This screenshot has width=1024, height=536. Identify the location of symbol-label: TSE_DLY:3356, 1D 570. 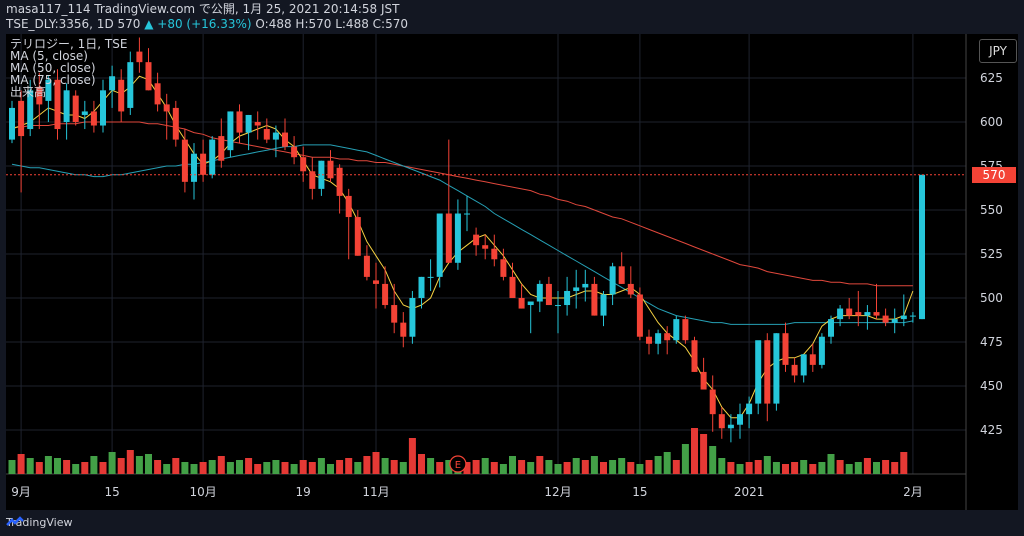
(73, 24).